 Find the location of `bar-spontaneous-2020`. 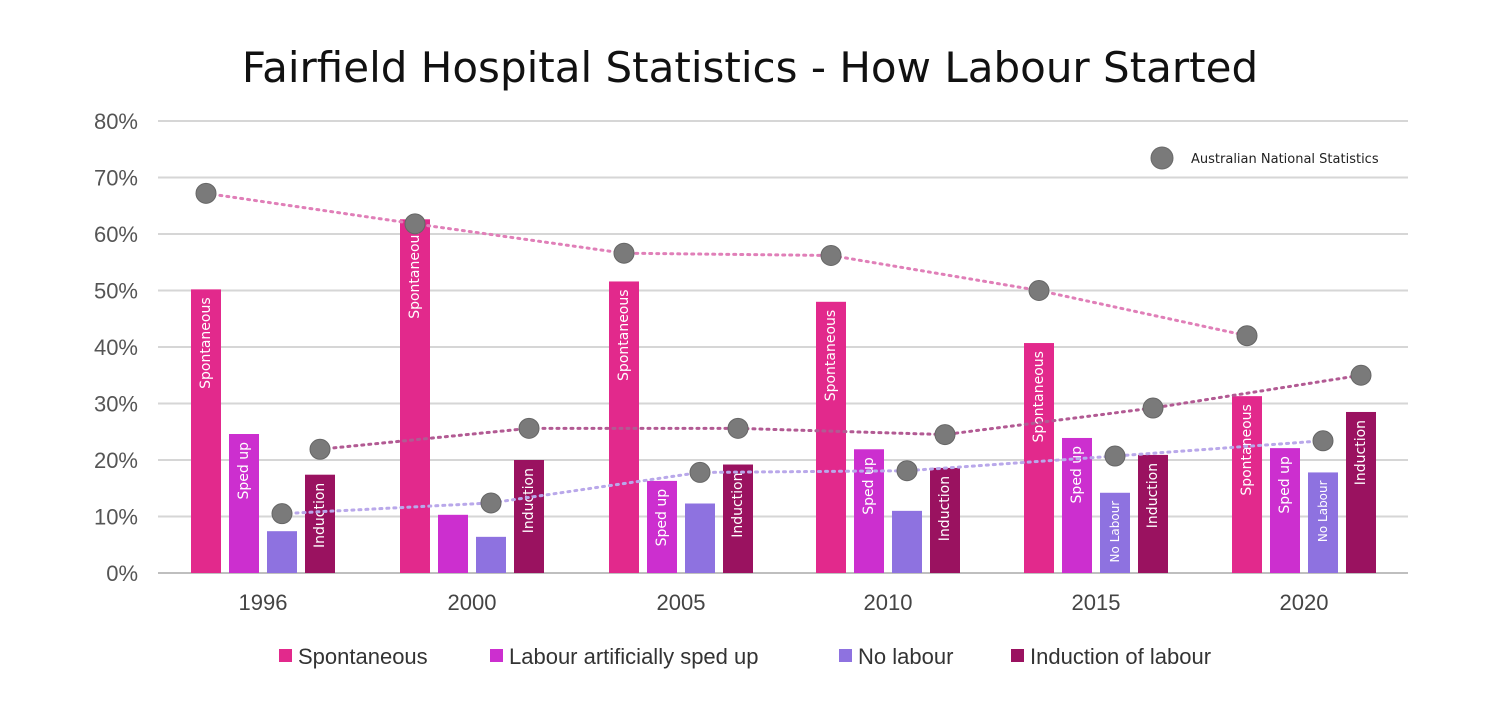

bar-spontaneous-2020 is located at coordinates (1247, 484).